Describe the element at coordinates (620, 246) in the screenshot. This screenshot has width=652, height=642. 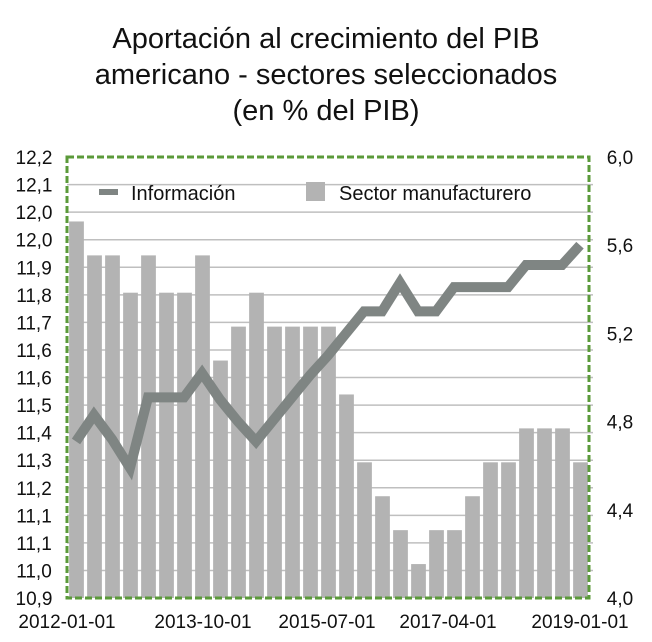
I see `right-tick-label: 5,6` at that location.